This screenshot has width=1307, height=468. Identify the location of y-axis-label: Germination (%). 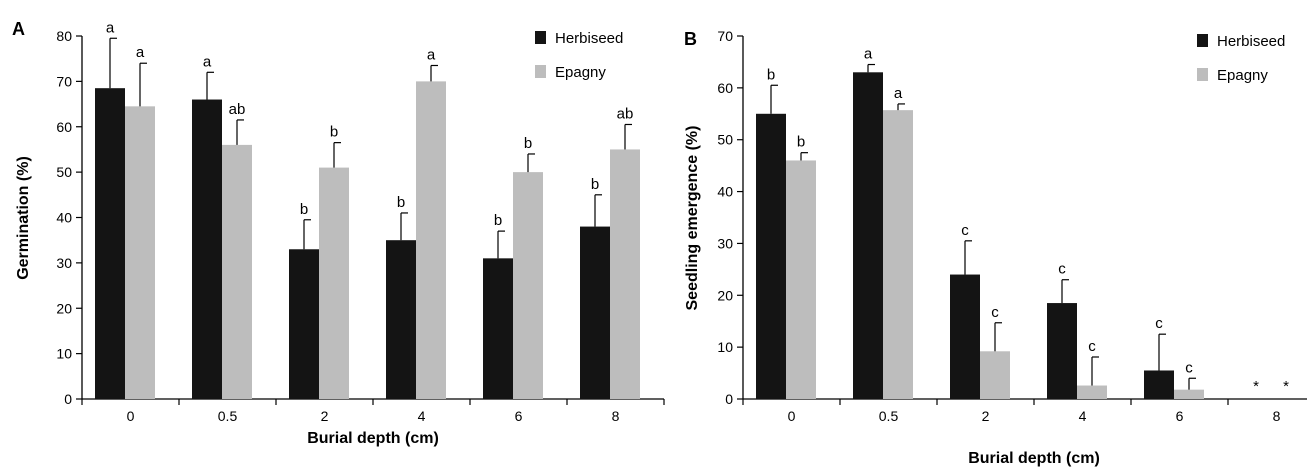
(23, 218).